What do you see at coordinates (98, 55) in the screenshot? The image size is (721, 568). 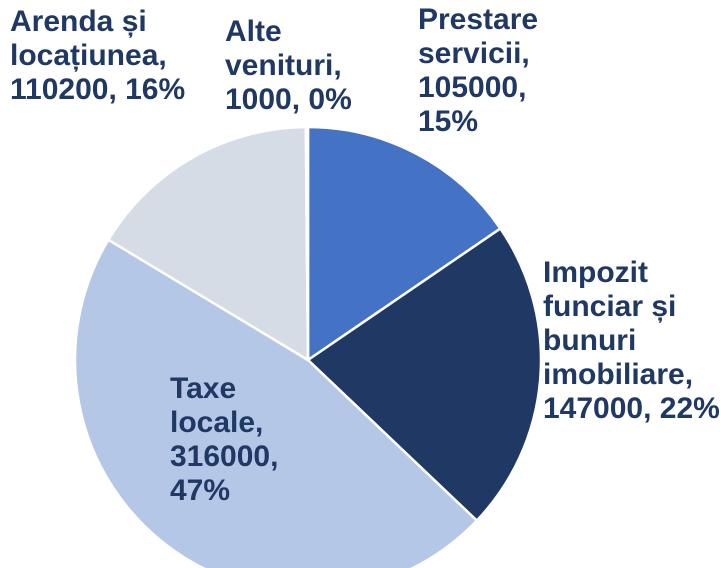 I see `data-label: Arenda și locațiunea, 110200, 16%` at bounding box center [98, 55].